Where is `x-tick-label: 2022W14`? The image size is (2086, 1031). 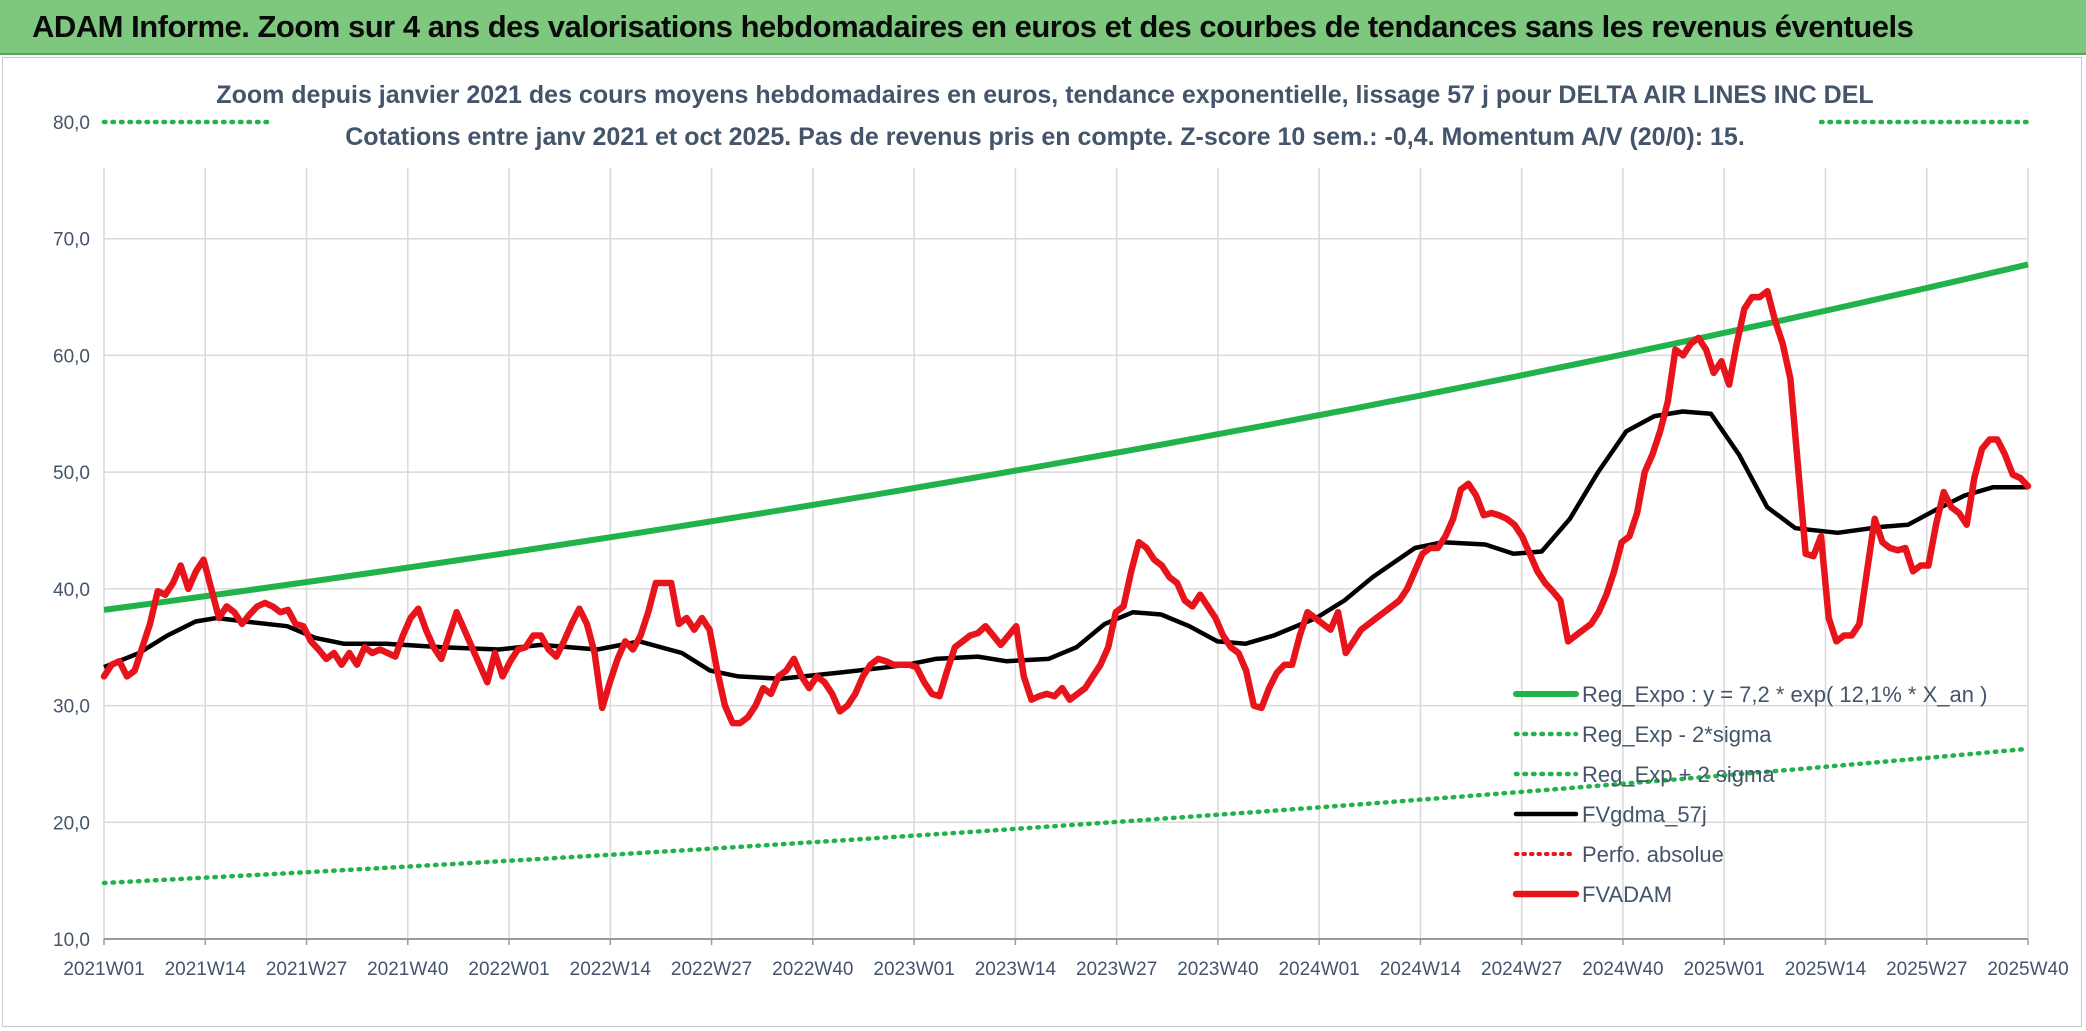
x-tick-label: 2022W14 is located at coordinates (611, 969).